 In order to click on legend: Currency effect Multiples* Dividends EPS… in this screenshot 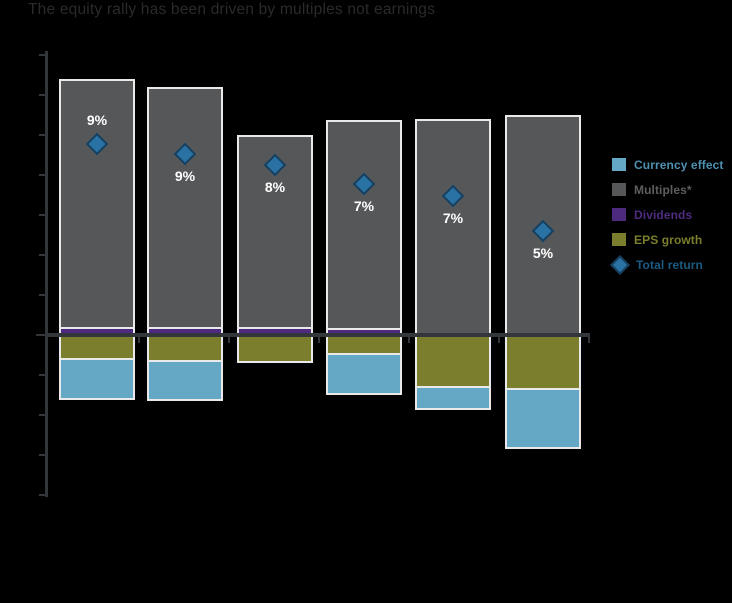, I will do `click(667, 216)`.